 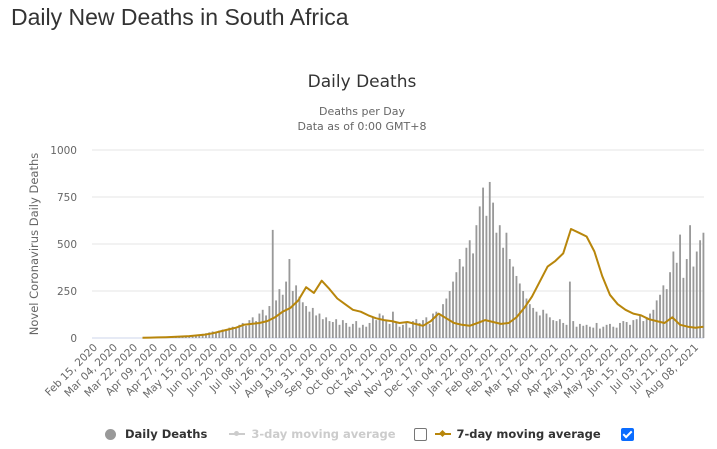 I want to click on legend-item-daily-deaths: Daily Deaths, so click(x=156, y=434).